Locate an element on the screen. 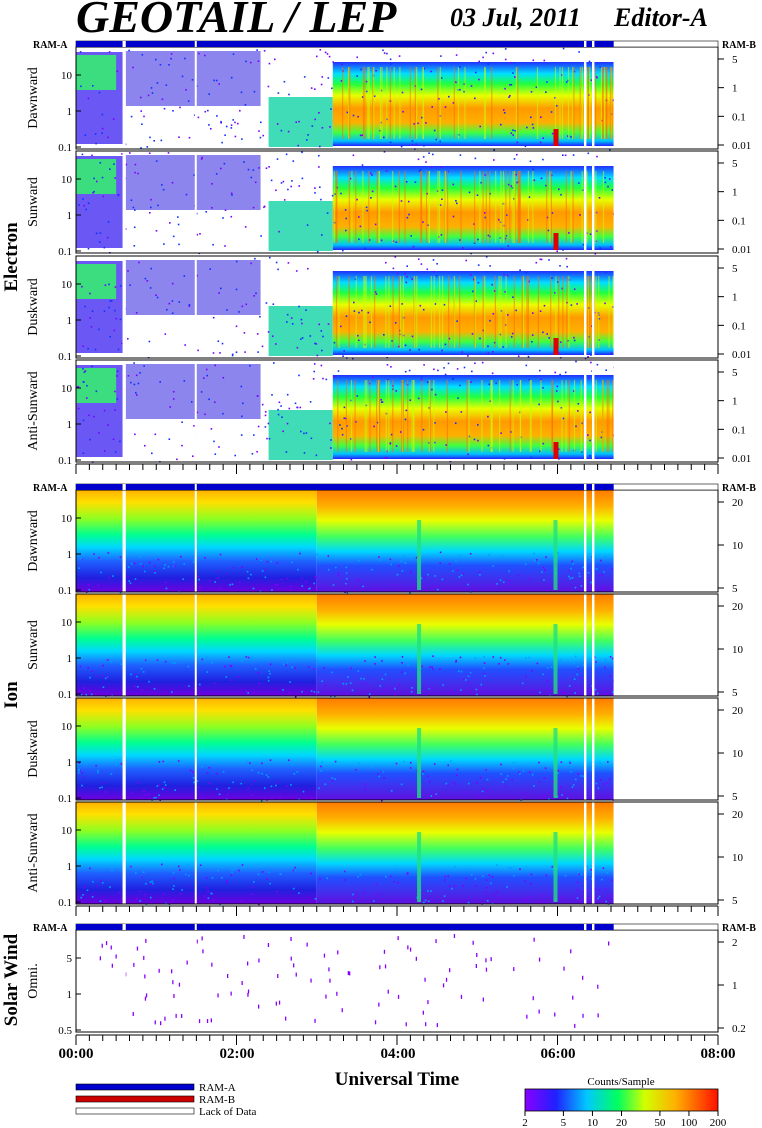  y-tick-label: 5 is located at coordinates (70, 959).